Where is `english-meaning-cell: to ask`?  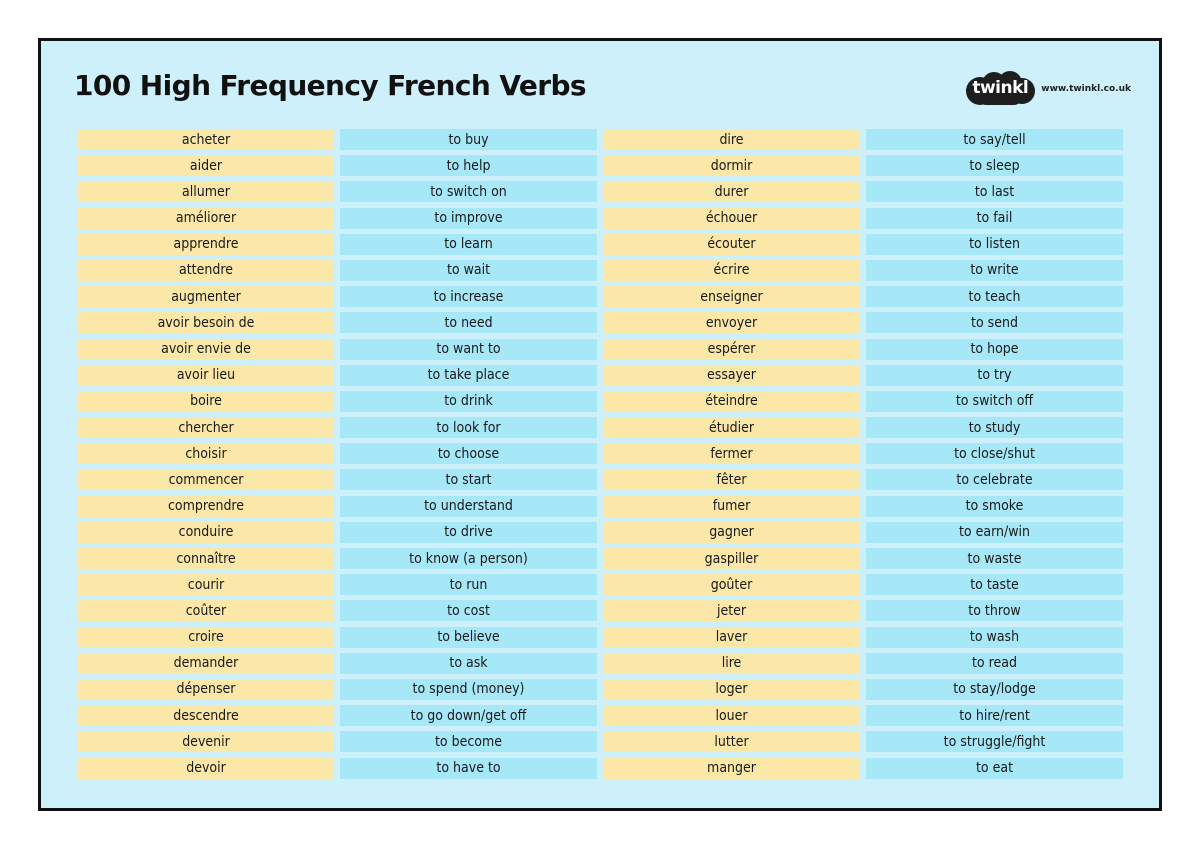
english-meaning-cell: to ask is located at coordinates (468, 663).